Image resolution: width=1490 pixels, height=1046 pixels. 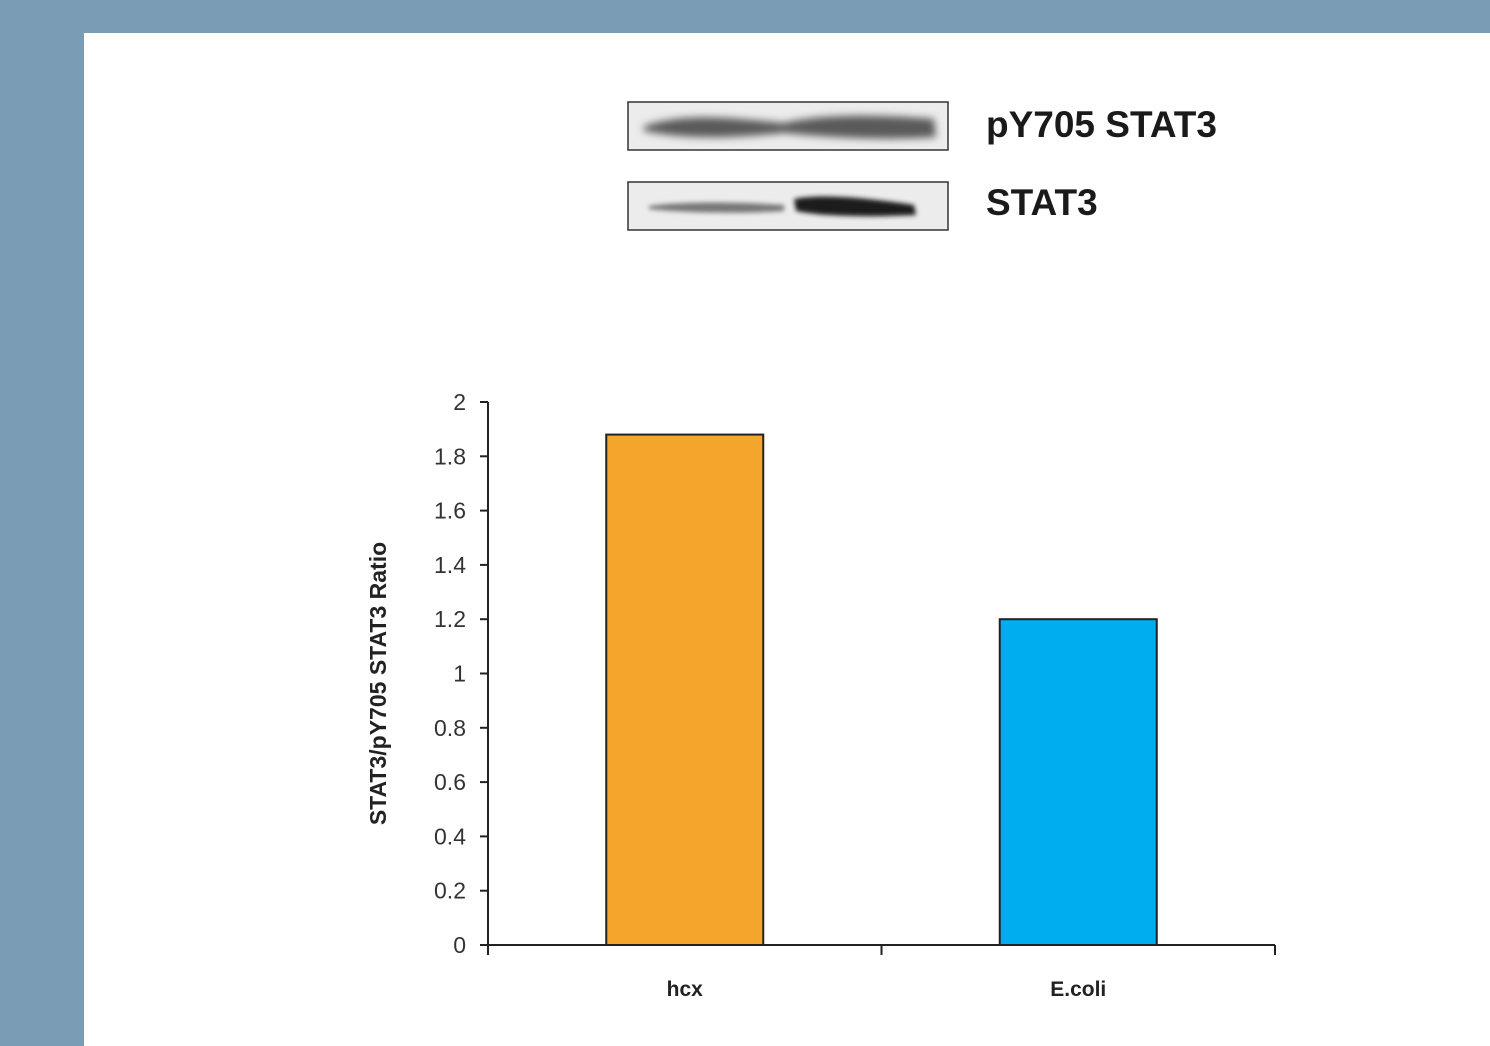 What do you see at coordinates (685, 689) in the screenshot?
I see `bar-hcx` at bounding box center [685, 689].